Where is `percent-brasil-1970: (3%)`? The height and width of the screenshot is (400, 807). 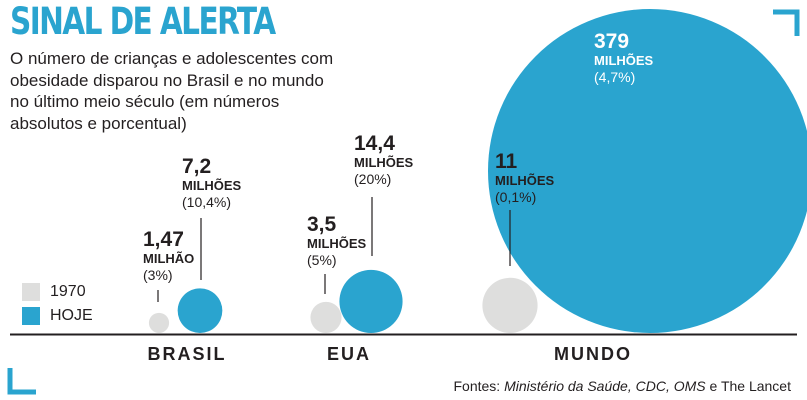
percent-brasil-1970: (3%) is located at coordinates (158, 275).